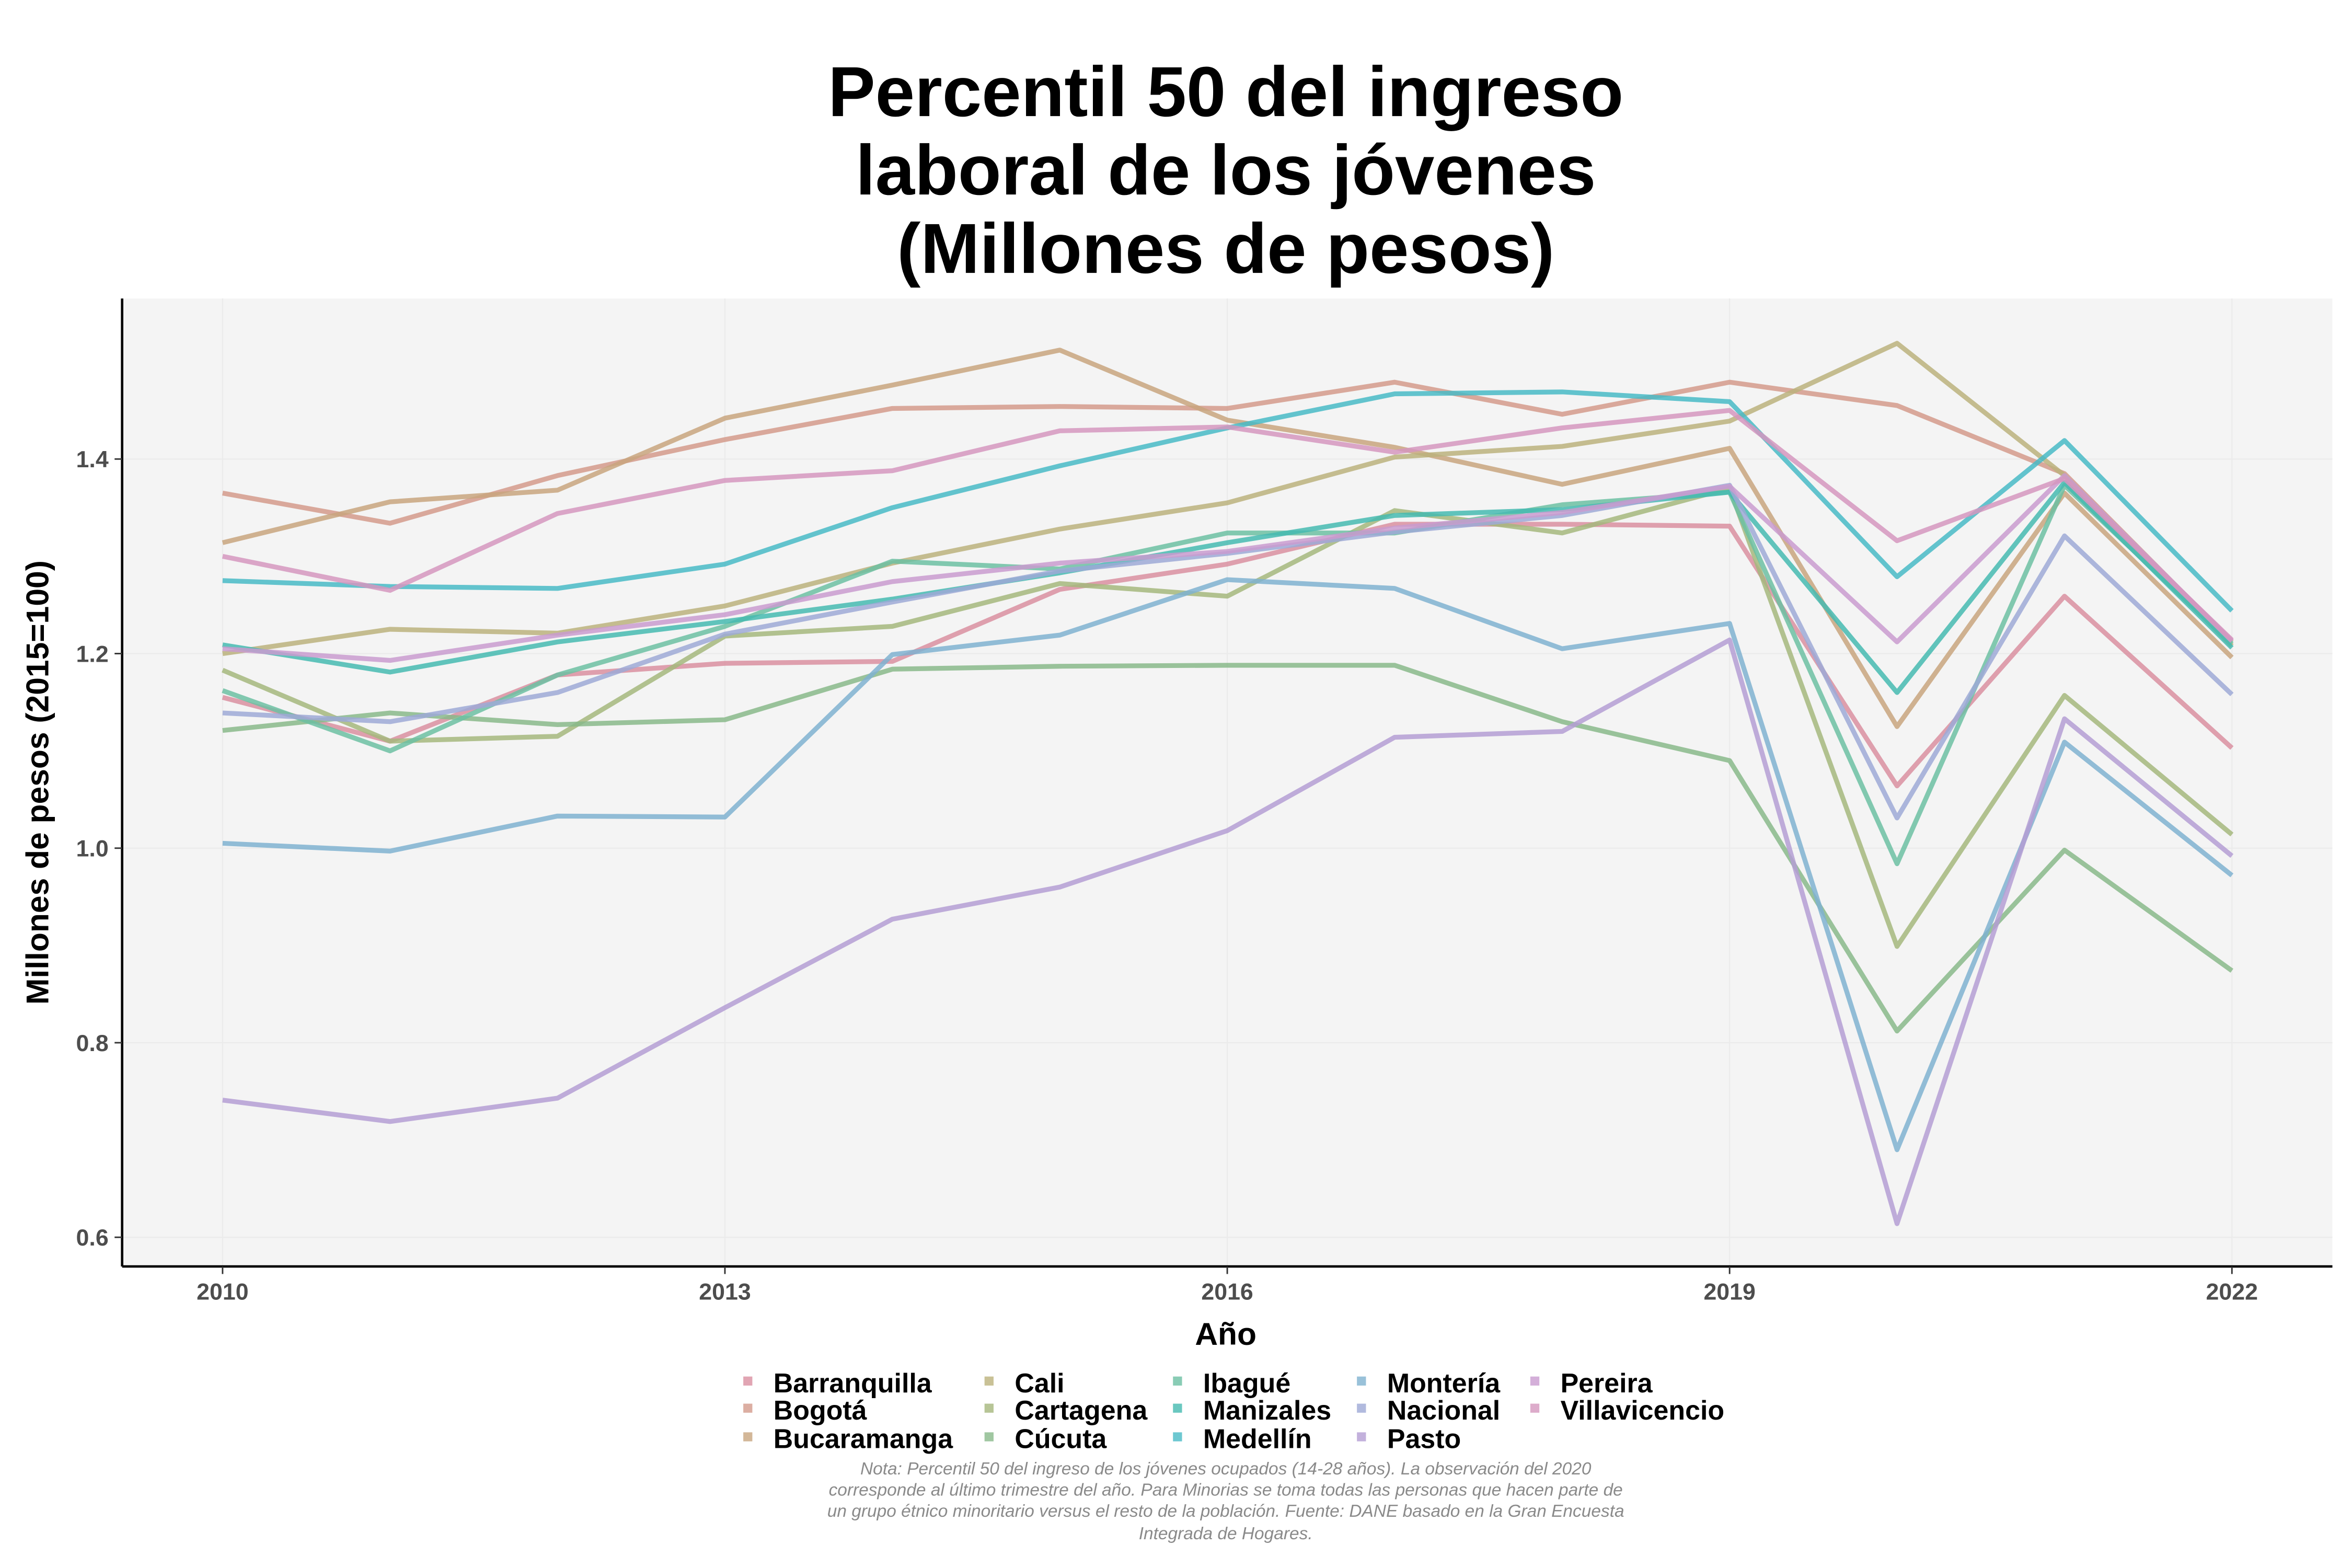 Image resolution: width=2352 pixels, height=1568 pixels. Describe the element at coordinates (725, 1292) in the screenshot. I see `x-tick-label: 2013` at that location.